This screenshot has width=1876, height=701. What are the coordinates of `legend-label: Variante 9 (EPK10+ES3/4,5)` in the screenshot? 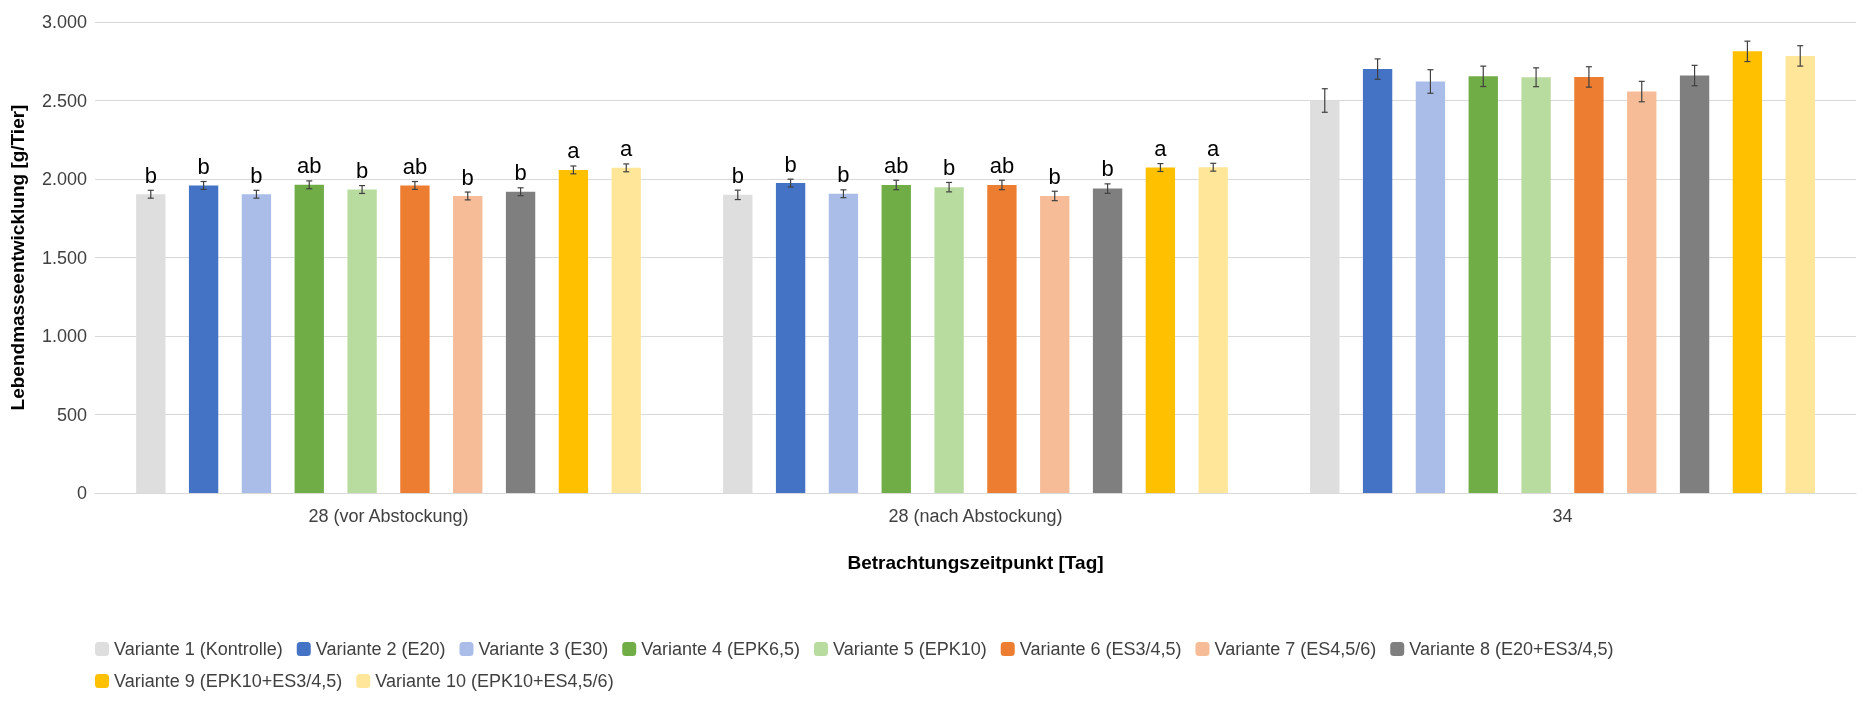 It's located at (228, 681).